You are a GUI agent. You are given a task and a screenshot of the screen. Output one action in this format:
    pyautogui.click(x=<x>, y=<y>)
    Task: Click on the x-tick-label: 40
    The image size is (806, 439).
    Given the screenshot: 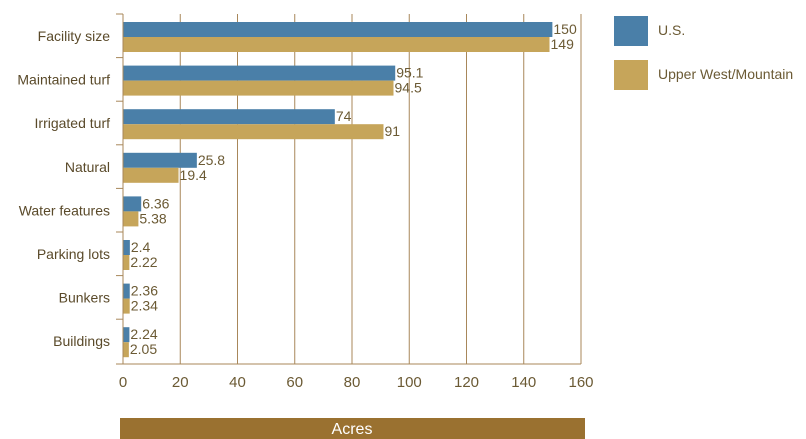 What is the action you would take?
    pyautogui.click(x=237, y=382)
    